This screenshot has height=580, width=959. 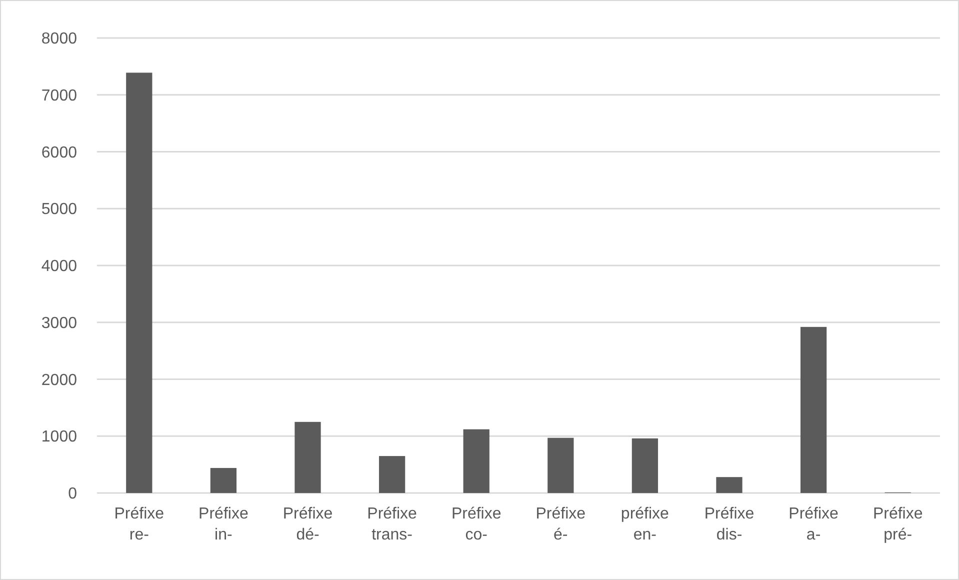 I want to click on x-tick-label: Préfixe dis-, so click(x=729, y=525).